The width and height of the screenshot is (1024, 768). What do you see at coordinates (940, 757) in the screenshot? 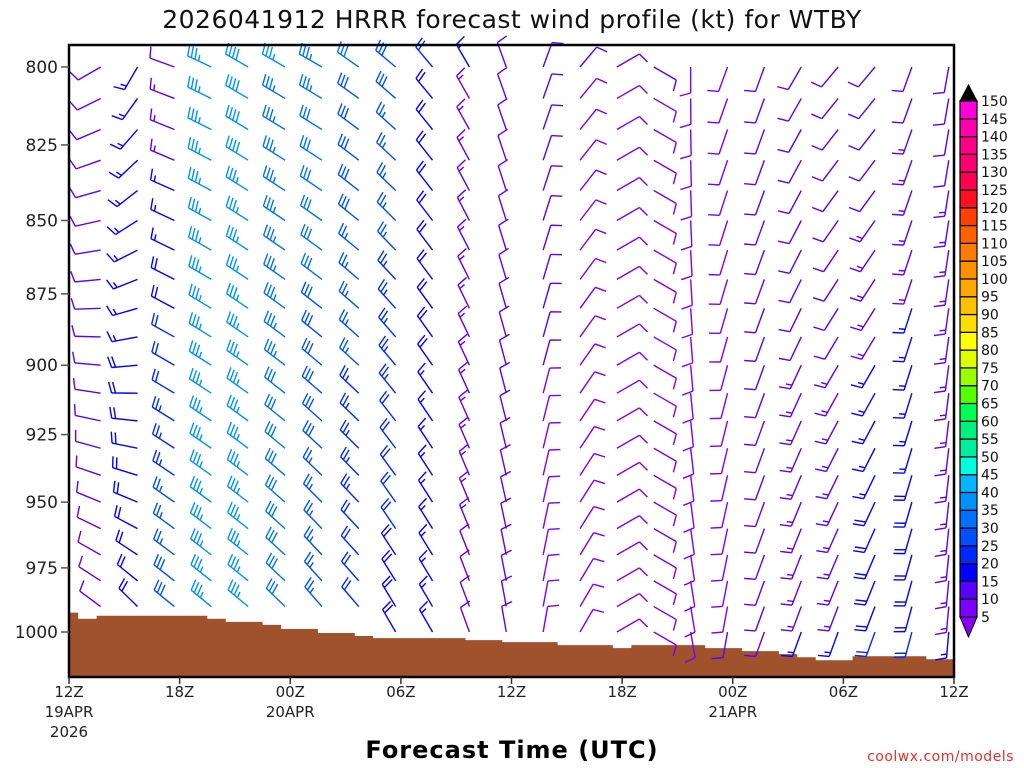
I see `credit-link: coolwx.com/models` at bounding box center [940, 757].